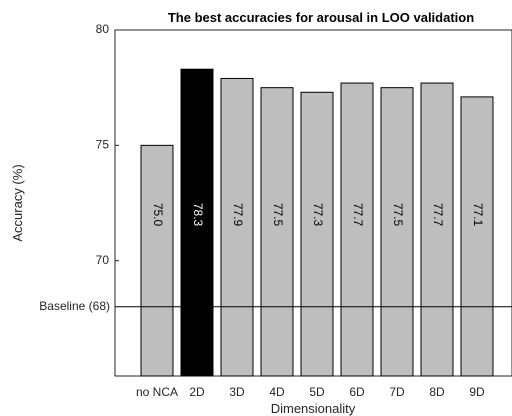  I want to click on bar-value-labels-group: 75.0 78.3 77.9 77.5 77.3 77.7 77.5 77.7 77.1, so click(318, 215).